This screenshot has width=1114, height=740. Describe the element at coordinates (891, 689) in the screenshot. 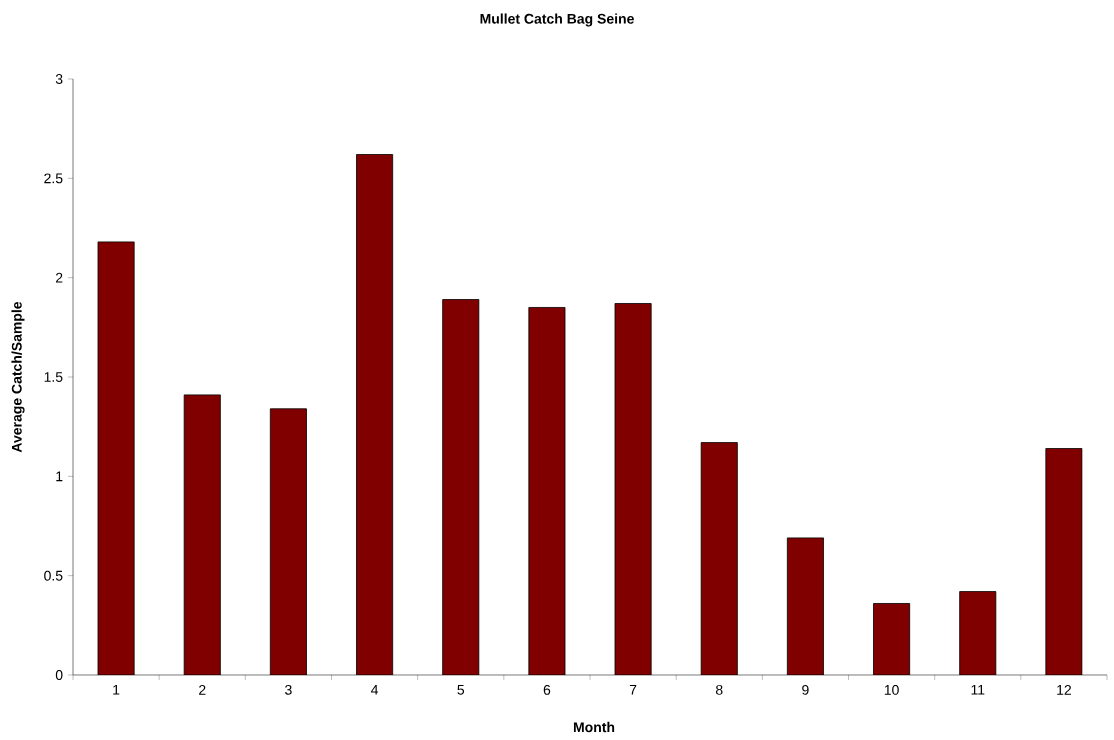

I see `x-tick-label: 10` at that location.